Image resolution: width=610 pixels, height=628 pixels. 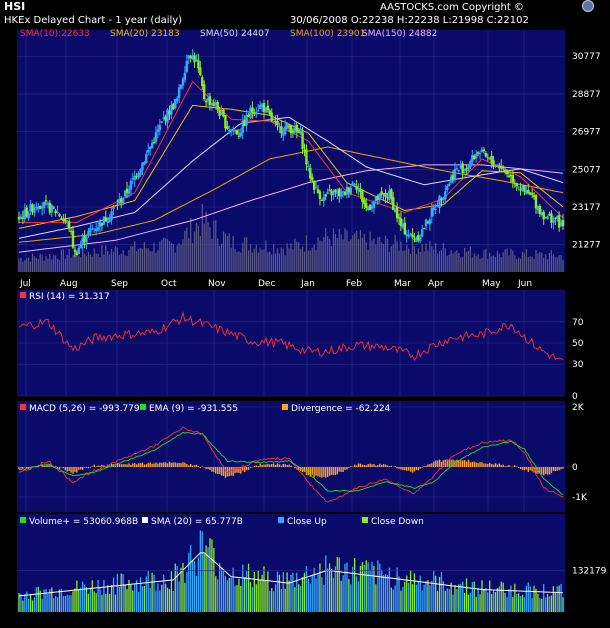 I want to click on month-label: Feb, so click(x=354, y=284).